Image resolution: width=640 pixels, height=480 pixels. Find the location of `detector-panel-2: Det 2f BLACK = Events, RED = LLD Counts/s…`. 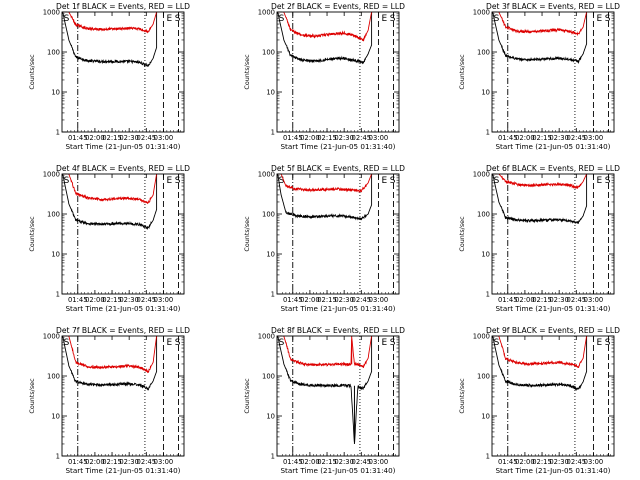

detector-panel-2: Det 2f BLACK = Events, RED = LLD Counts/s… is located at coordinates (324, 76).